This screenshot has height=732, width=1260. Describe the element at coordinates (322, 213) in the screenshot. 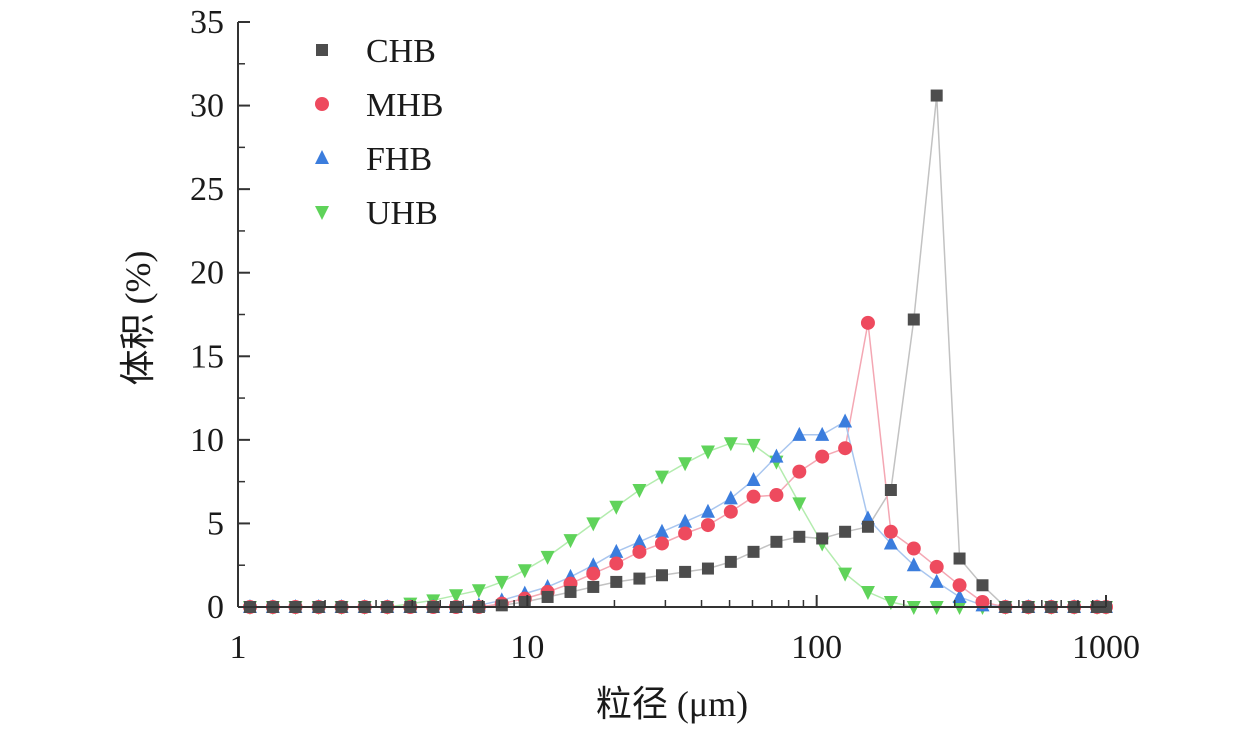

I see `legend-marker-uhb` at that location.